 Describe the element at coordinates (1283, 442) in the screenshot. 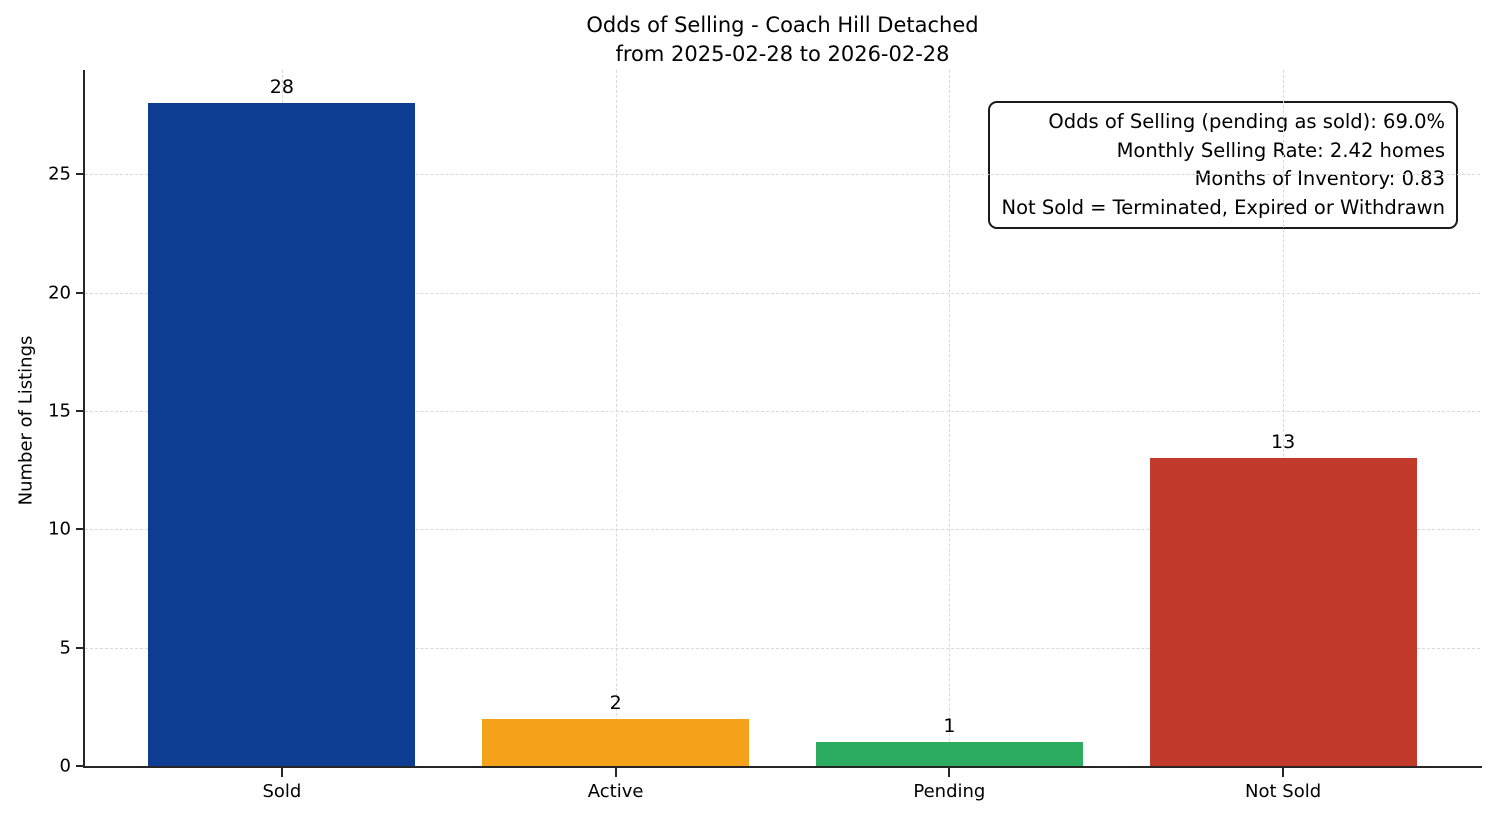

I see `bar-value-label-not-sold: 13` at that location.